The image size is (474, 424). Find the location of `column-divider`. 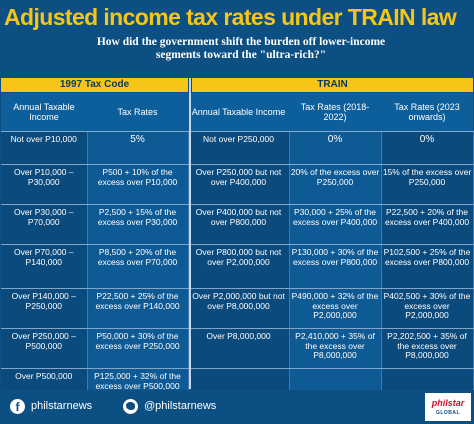

column-divider is located at coordinates (190, 233).